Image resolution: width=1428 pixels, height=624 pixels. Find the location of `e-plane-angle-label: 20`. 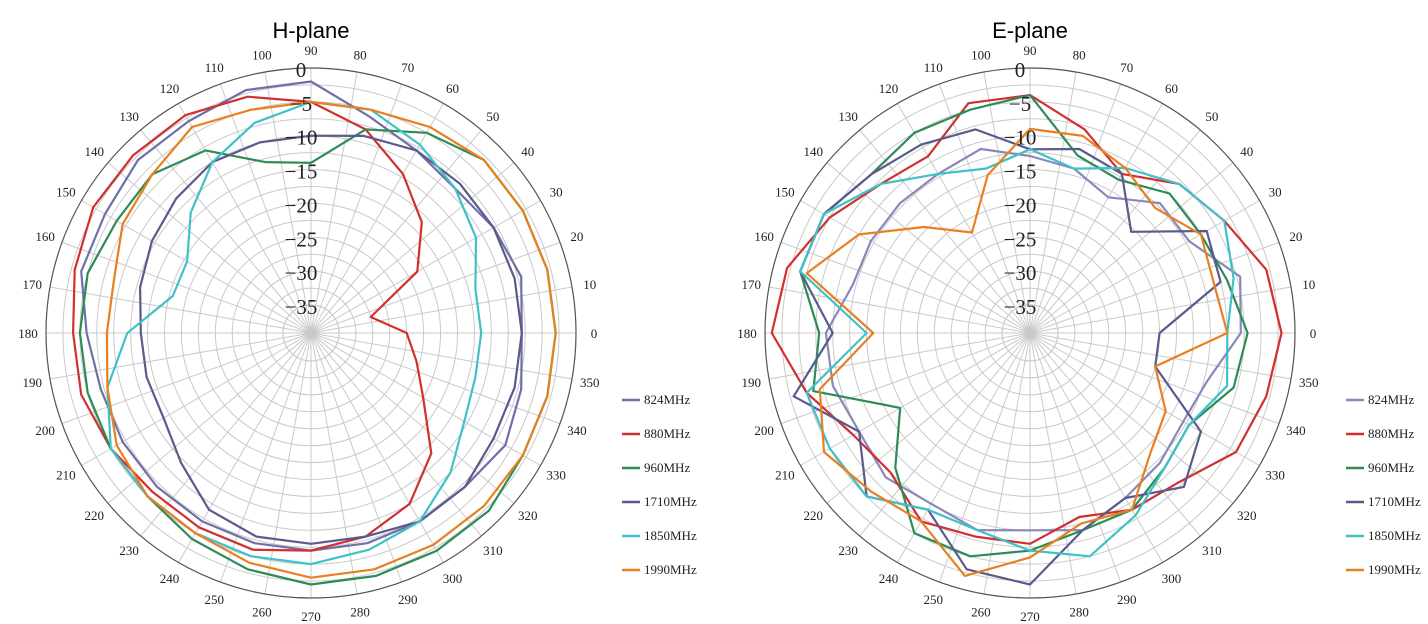

e-plane-angle-label: 20 is located at coordinates (1295, 236).